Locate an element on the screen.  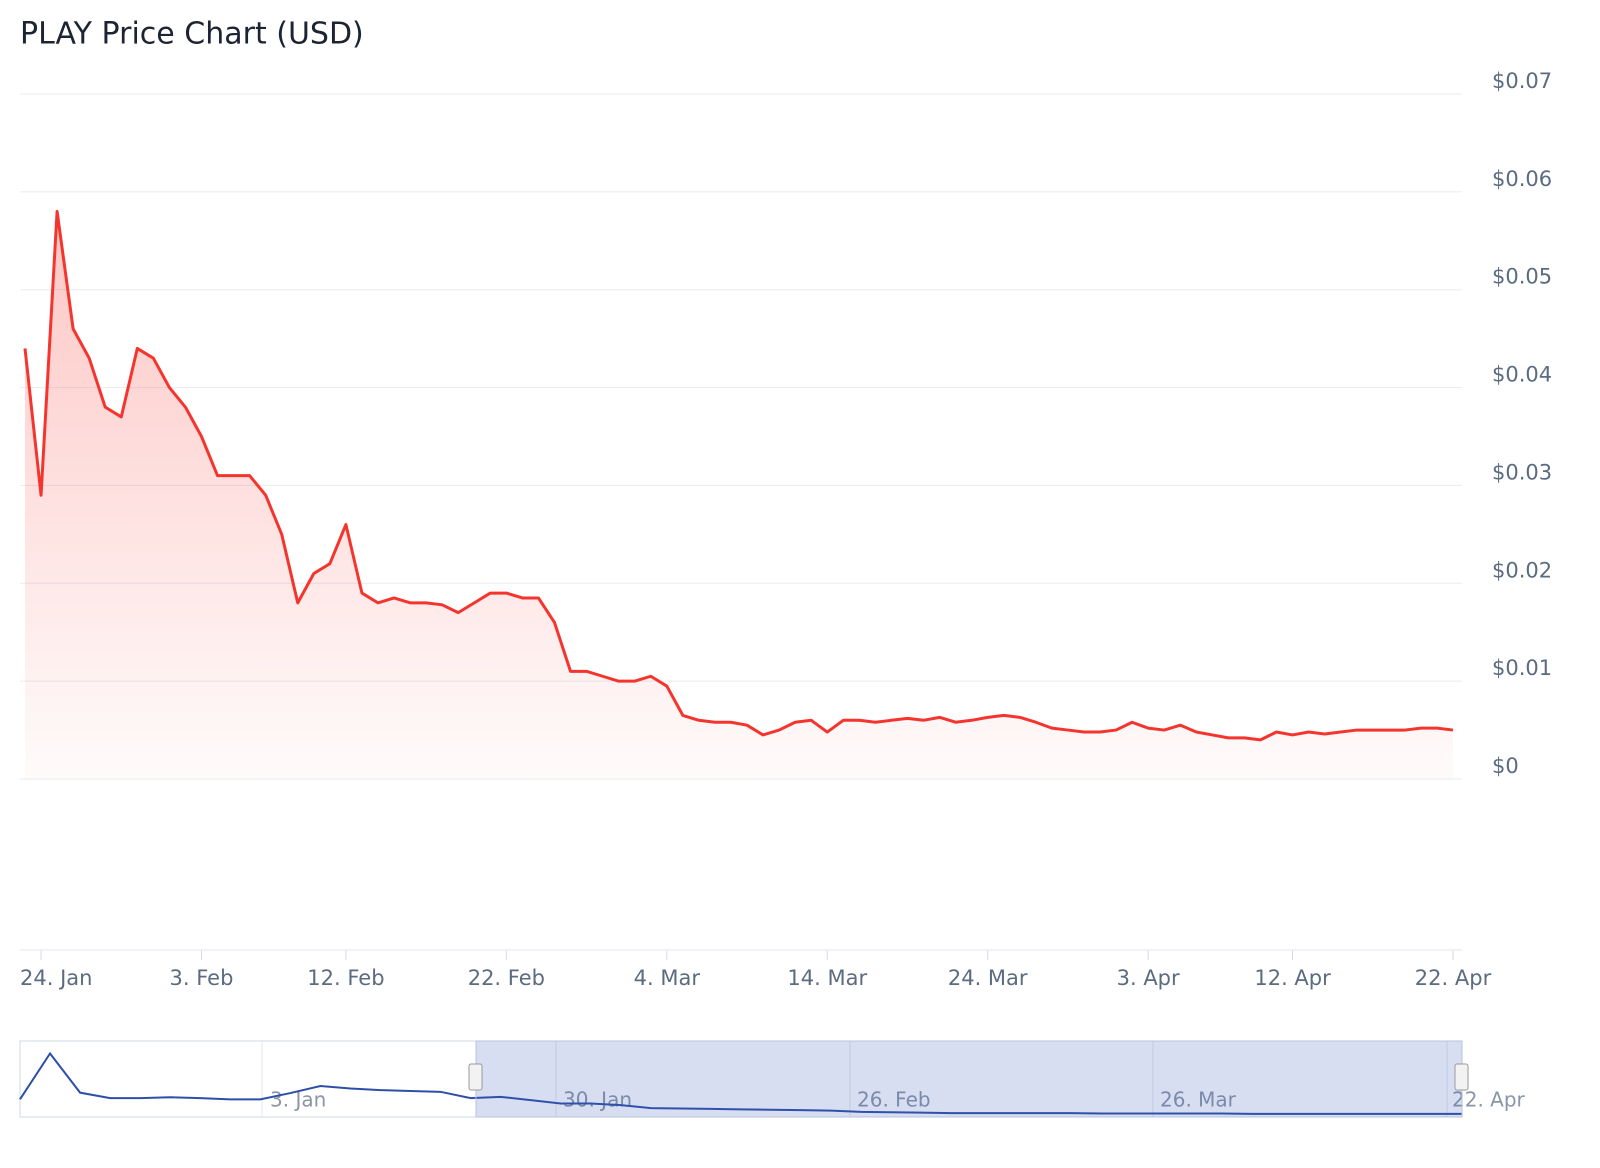
chart-title: PLAY Price Chart (USD) is located at coordinates (192, 34).